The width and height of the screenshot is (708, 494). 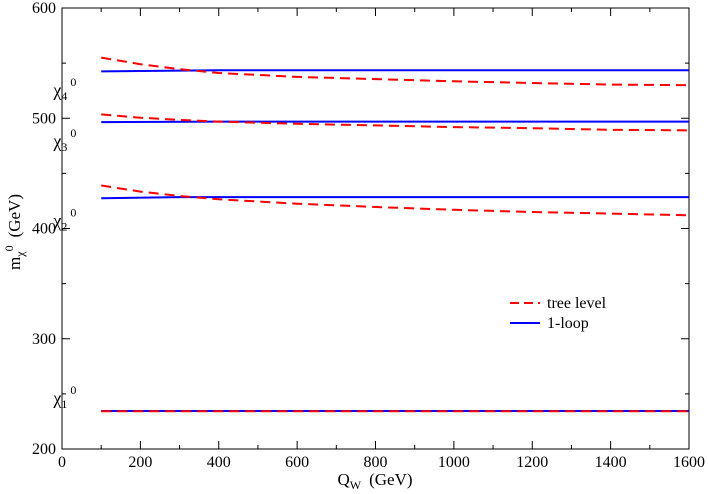 I want to click on y-tick-label: 300, so click(x=44, y=339).